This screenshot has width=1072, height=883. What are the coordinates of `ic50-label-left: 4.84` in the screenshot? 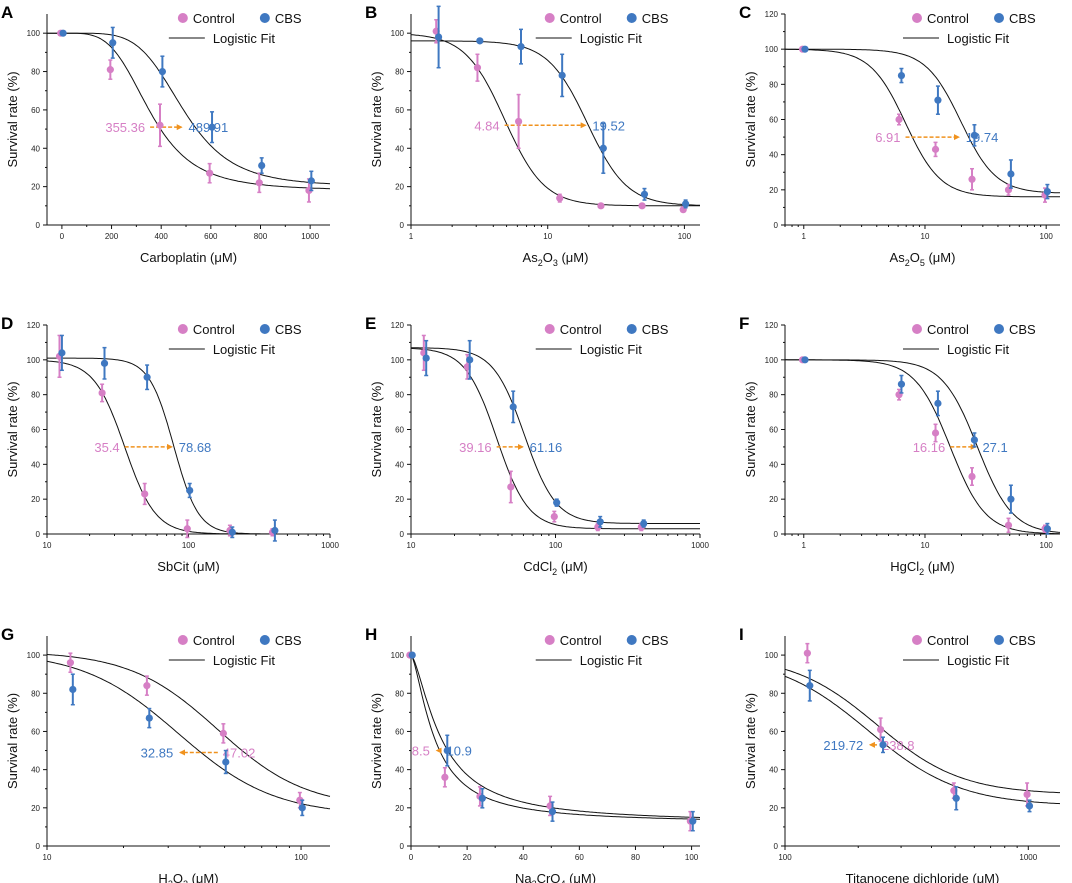 It's located at (486, 125).